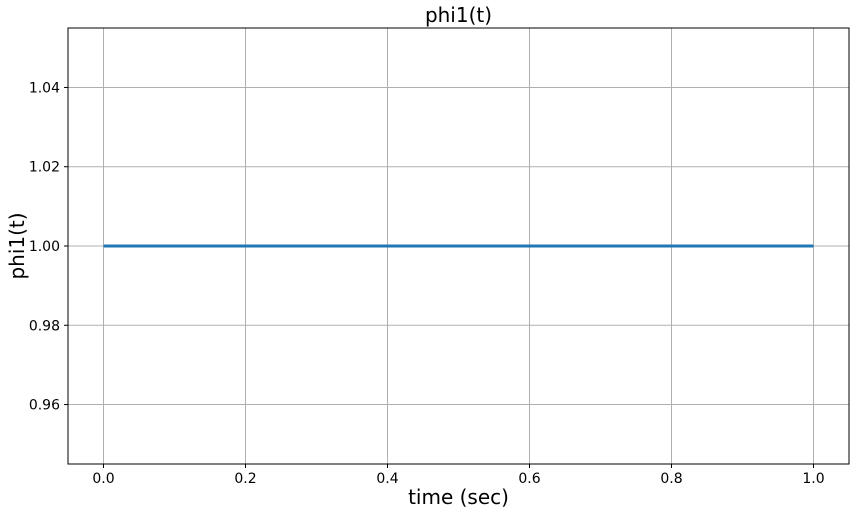 This screenshot has width=856, height=514. Describe the element at coordinates (529, 479) in the screenshot. I see `x-tick-label: 0.6` at that location.